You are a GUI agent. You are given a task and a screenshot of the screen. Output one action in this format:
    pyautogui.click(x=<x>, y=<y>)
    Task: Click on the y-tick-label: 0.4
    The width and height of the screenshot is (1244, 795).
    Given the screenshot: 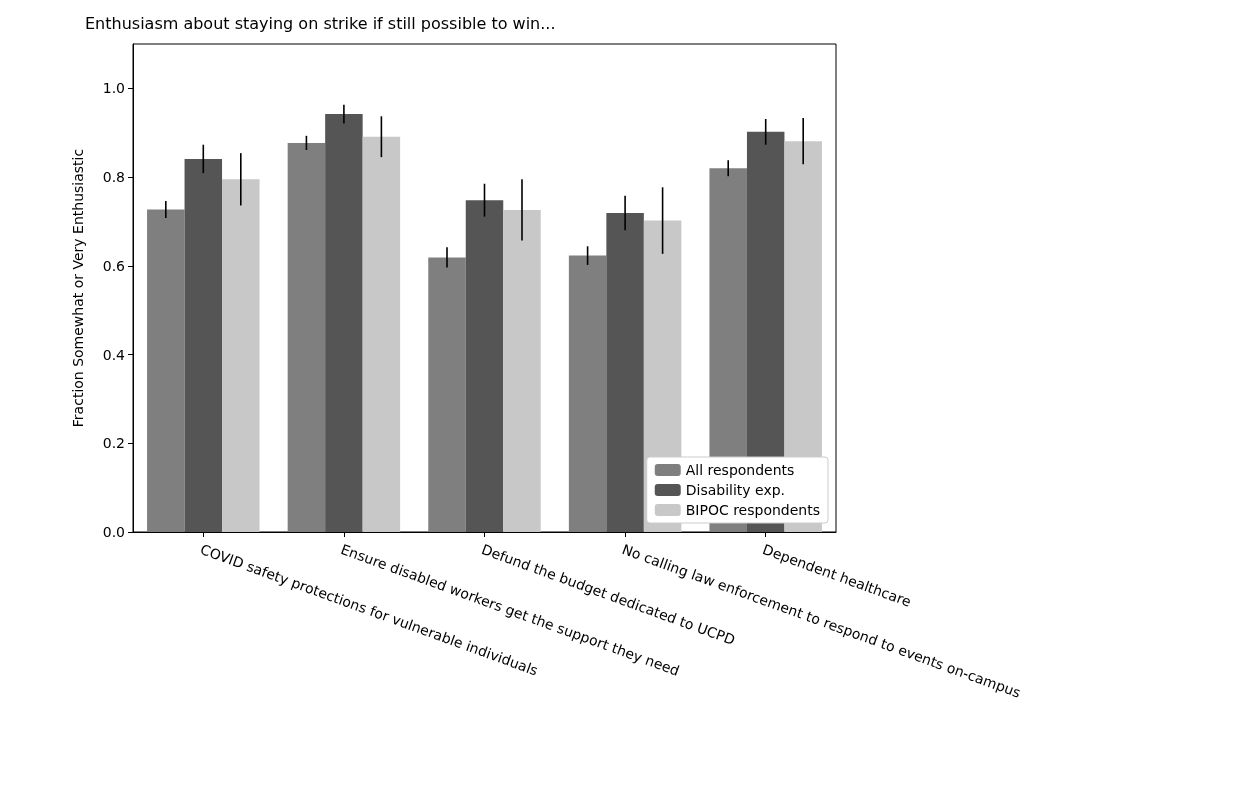 What is the action you would take?
    pyautogui.click(x=114, y=354)
    